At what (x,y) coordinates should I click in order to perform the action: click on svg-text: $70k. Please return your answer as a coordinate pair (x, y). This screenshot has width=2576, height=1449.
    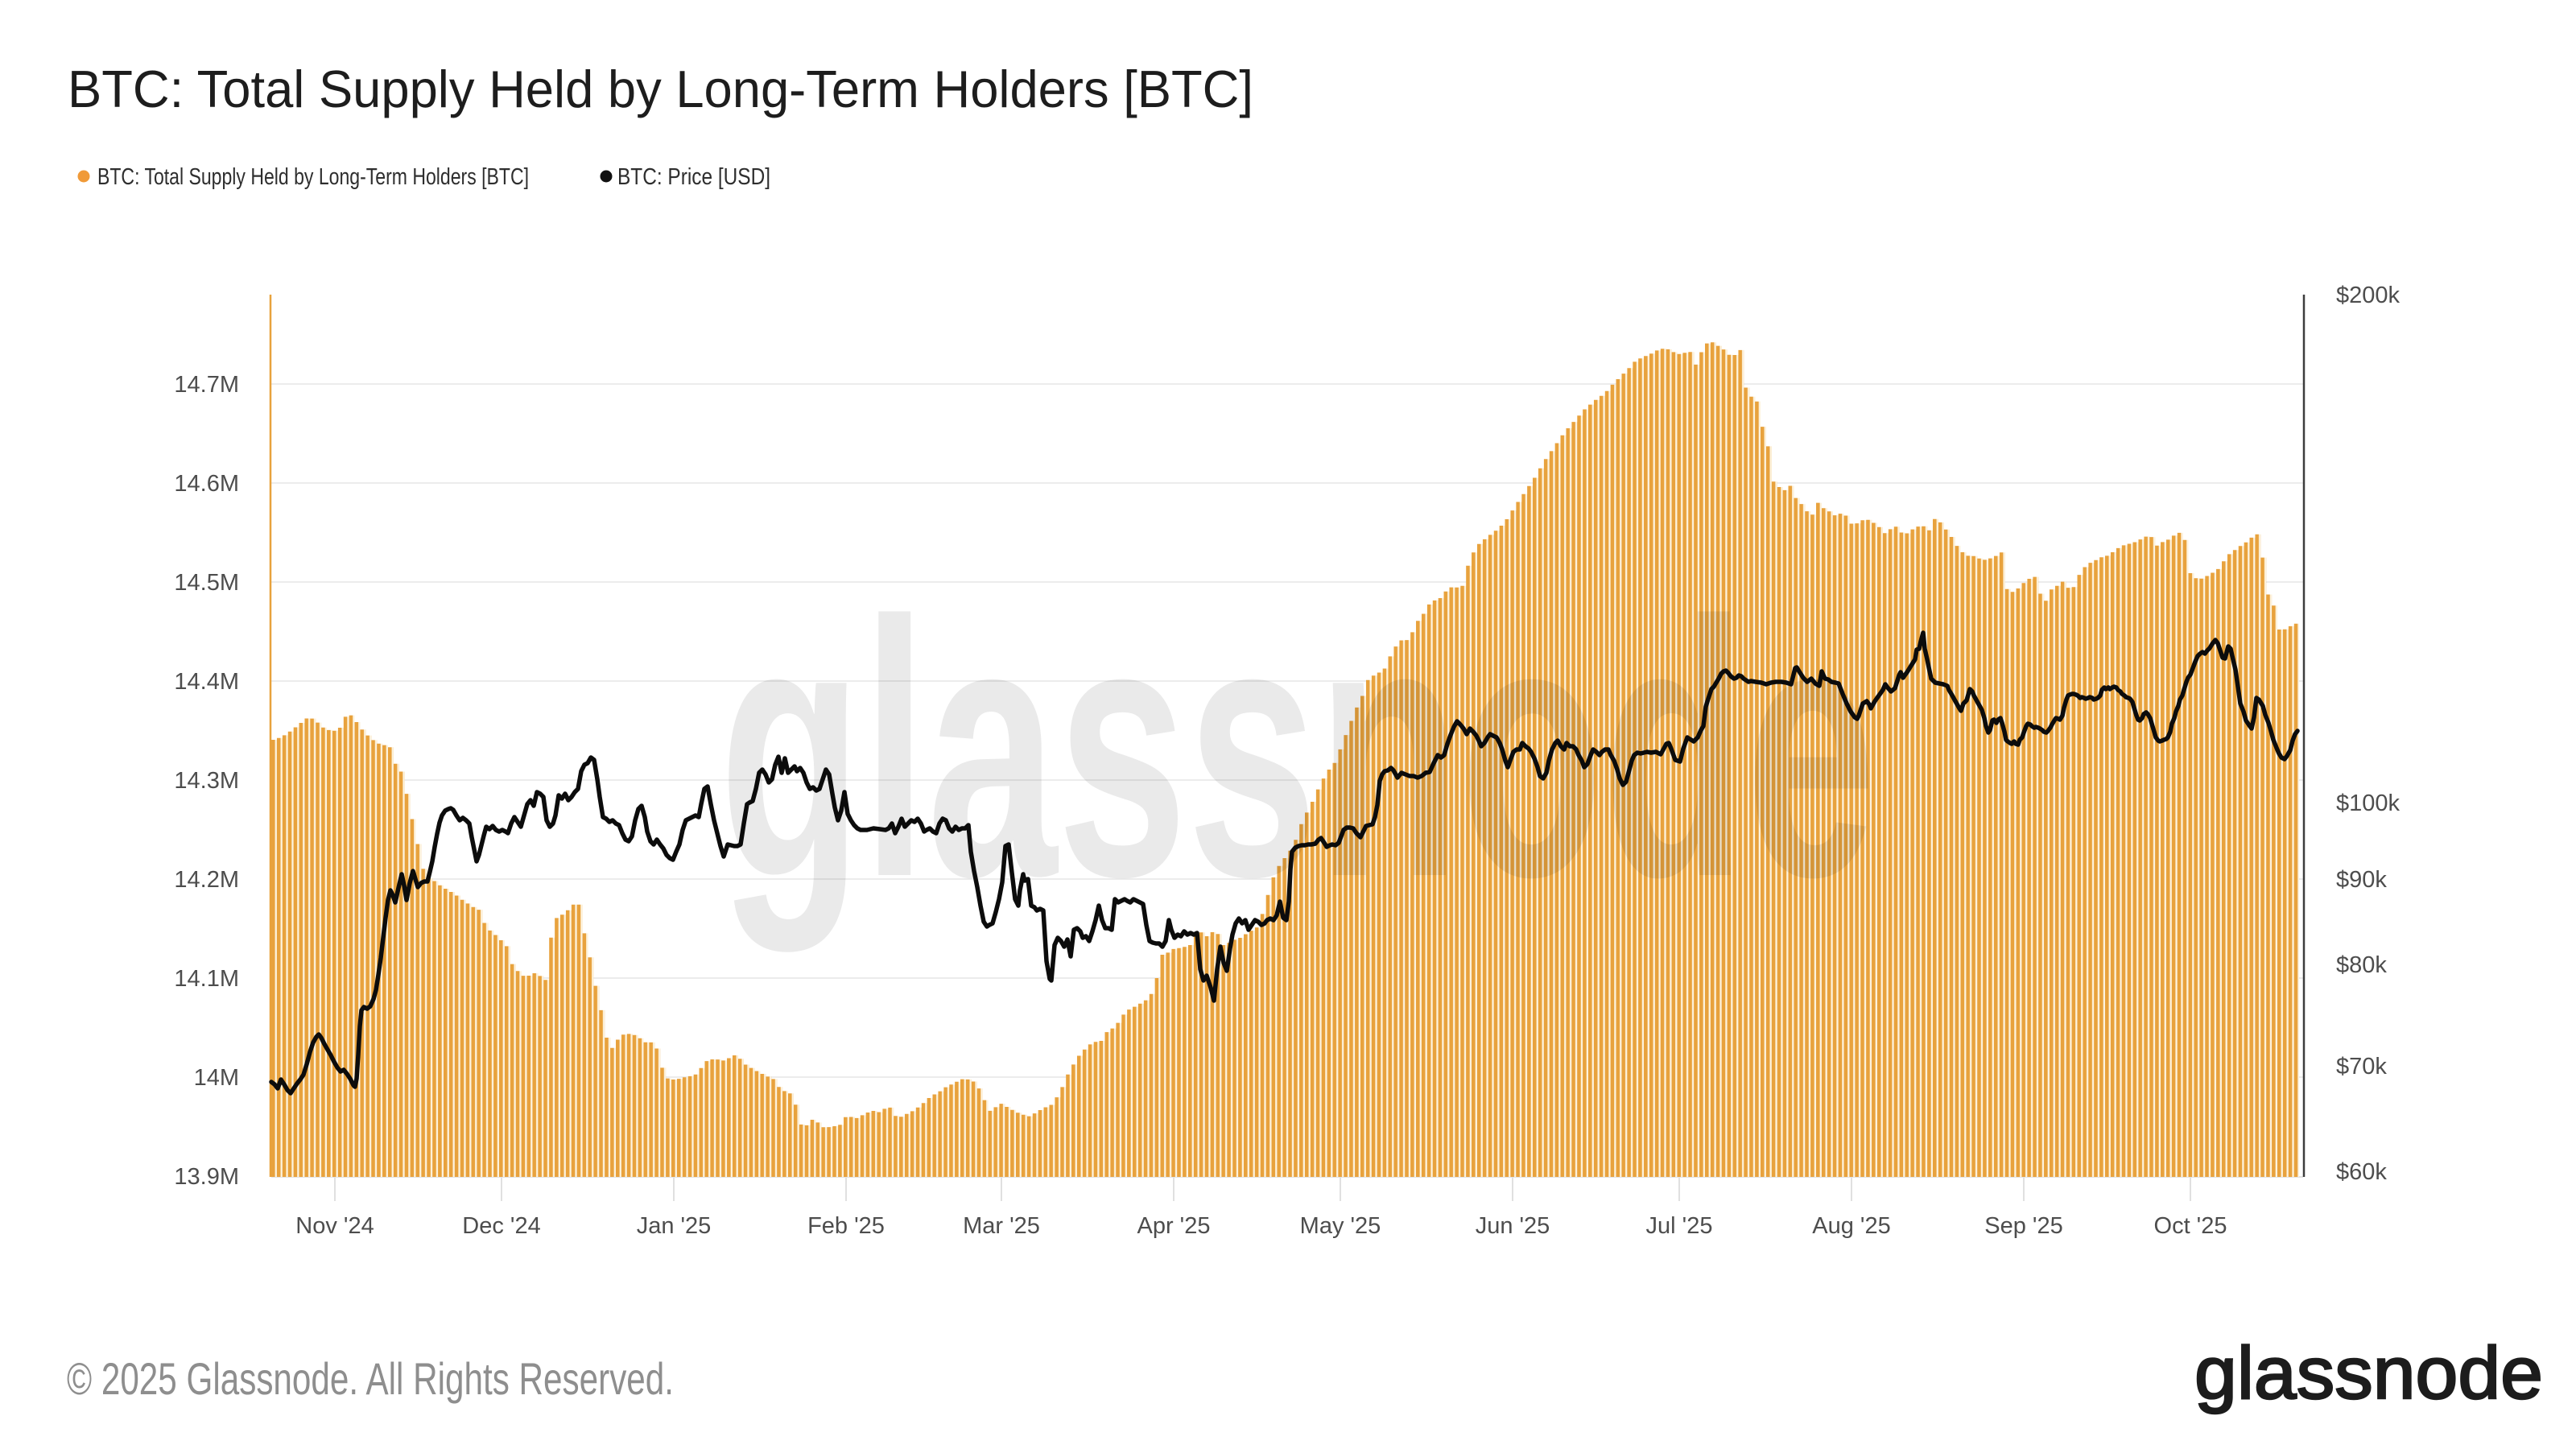
    Looking at the image, I should click on (2361, 1067).